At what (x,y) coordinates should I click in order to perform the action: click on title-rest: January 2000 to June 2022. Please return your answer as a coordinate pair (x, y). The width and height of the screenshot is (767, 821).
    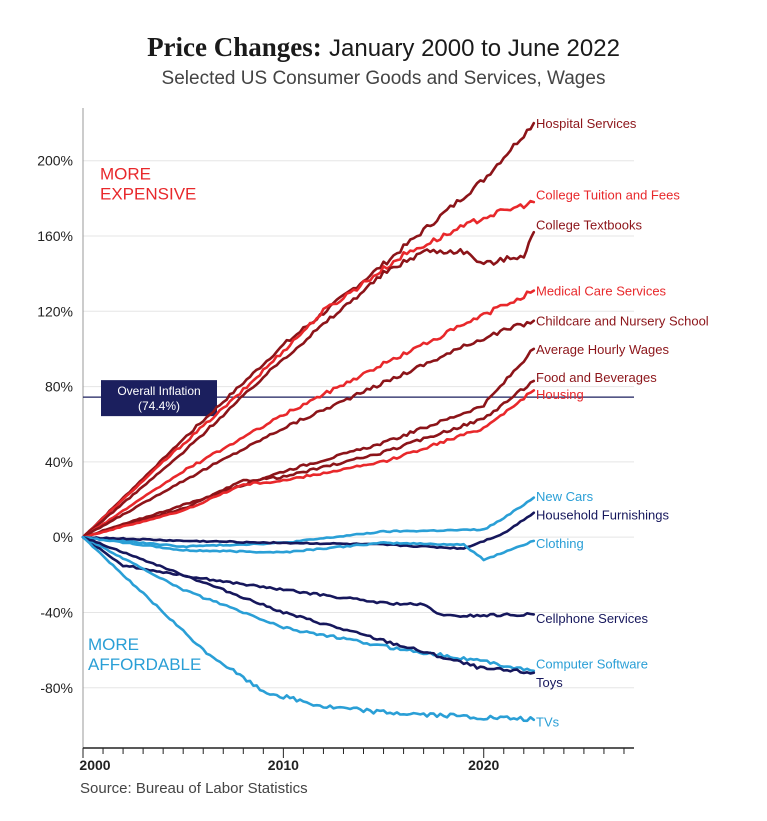
    Looking at the image, I should click on (474, 48).